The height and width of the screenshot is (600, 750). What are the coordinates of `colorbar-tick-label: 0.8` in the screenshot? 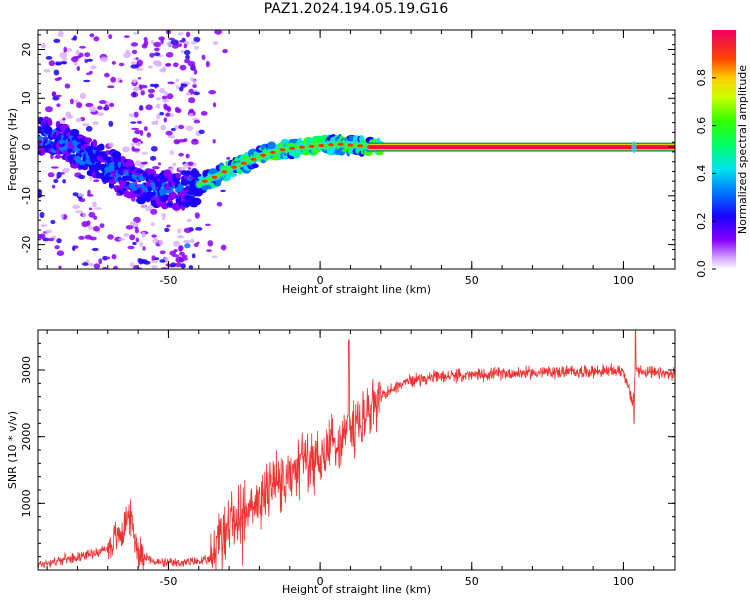 It's located at (701, 78).